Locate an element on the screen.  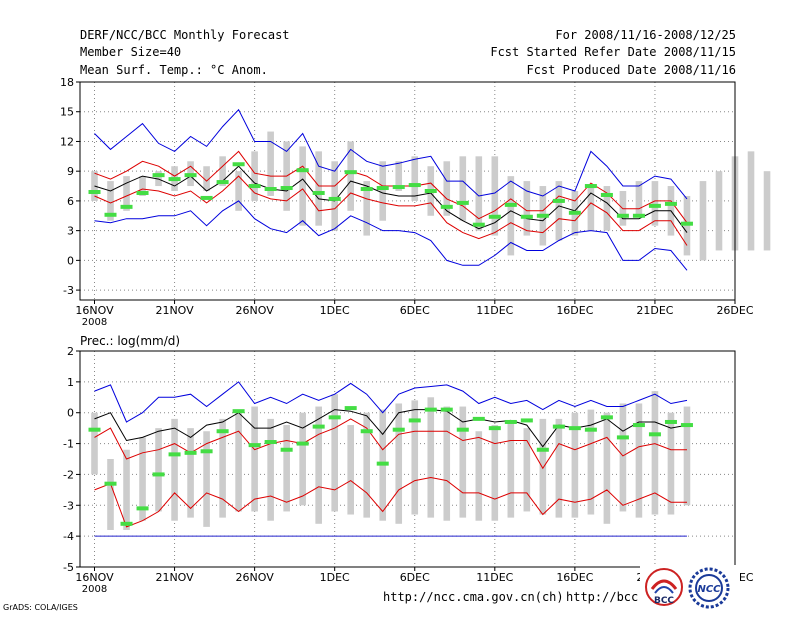
x-tick-label: 1DEC is located at coordinates (335, 310).